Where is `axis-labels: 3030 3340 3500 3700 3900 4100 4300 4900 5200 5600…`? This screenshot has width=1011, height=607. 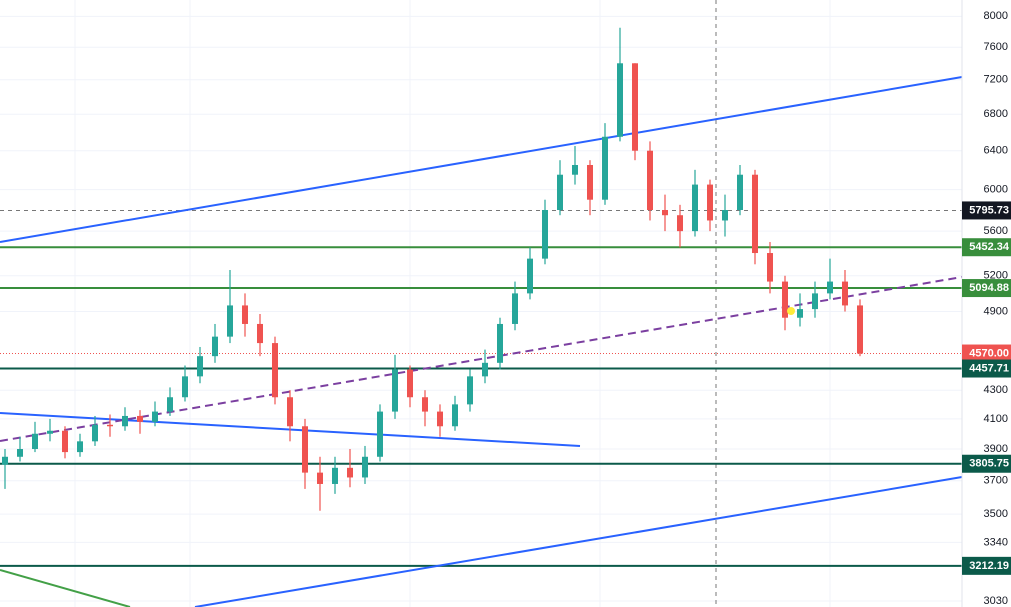 axis-labels: 3030 3340 3500 3700 3900 4100 4300 4900 5200 5600… is located at coordinates (986, 308).